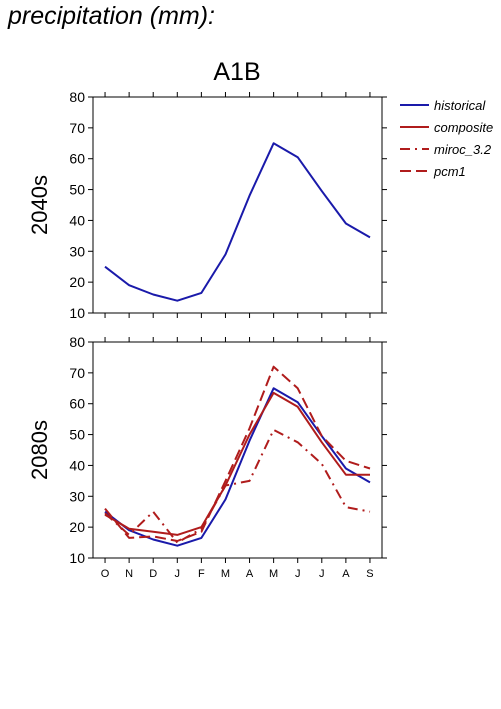 The image size is (501, 709). What do you see at coordinates (129, 574) in the screenshot?
I see `x-tick-label: N` at bounding box center [129, 574].